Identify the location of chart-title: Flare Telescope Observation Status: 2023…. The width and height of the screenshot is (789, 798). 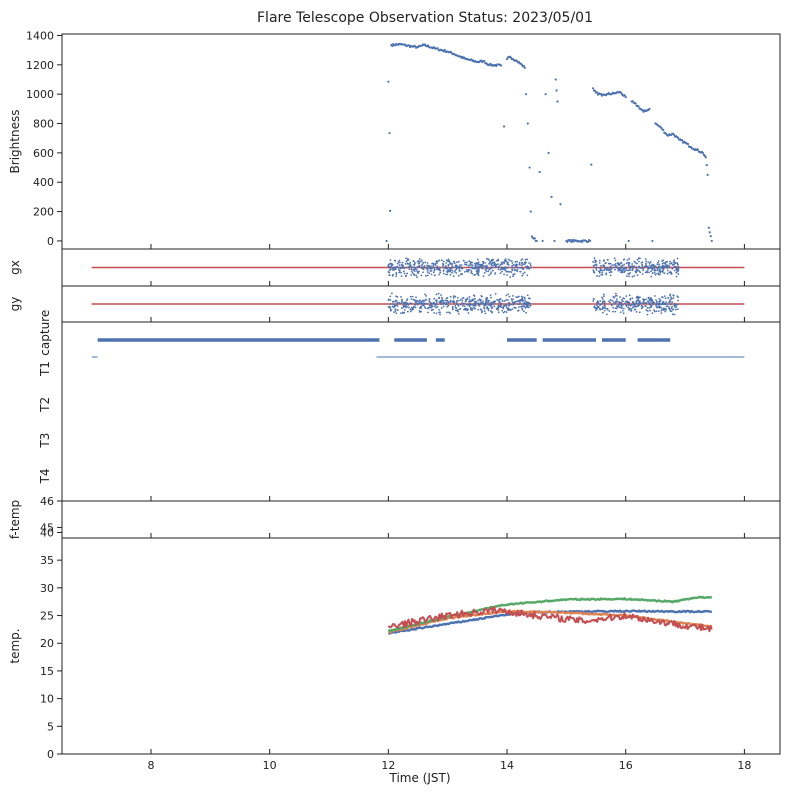
(425, 18).